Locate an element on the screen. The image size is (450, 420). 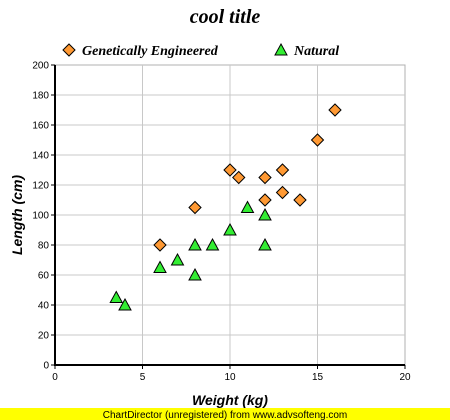
legend-label-natural: Natural is located at coordinates (316, 51).